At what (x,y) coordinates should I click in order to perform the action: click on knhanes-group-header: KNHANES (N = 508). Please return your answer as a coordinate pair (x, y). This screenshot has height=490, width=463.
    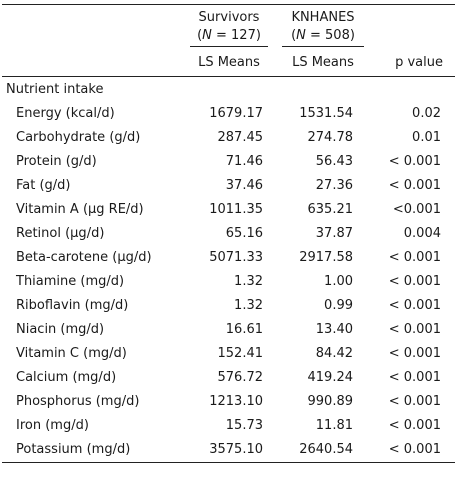
    Looking at the image, I should click on (323, 27).